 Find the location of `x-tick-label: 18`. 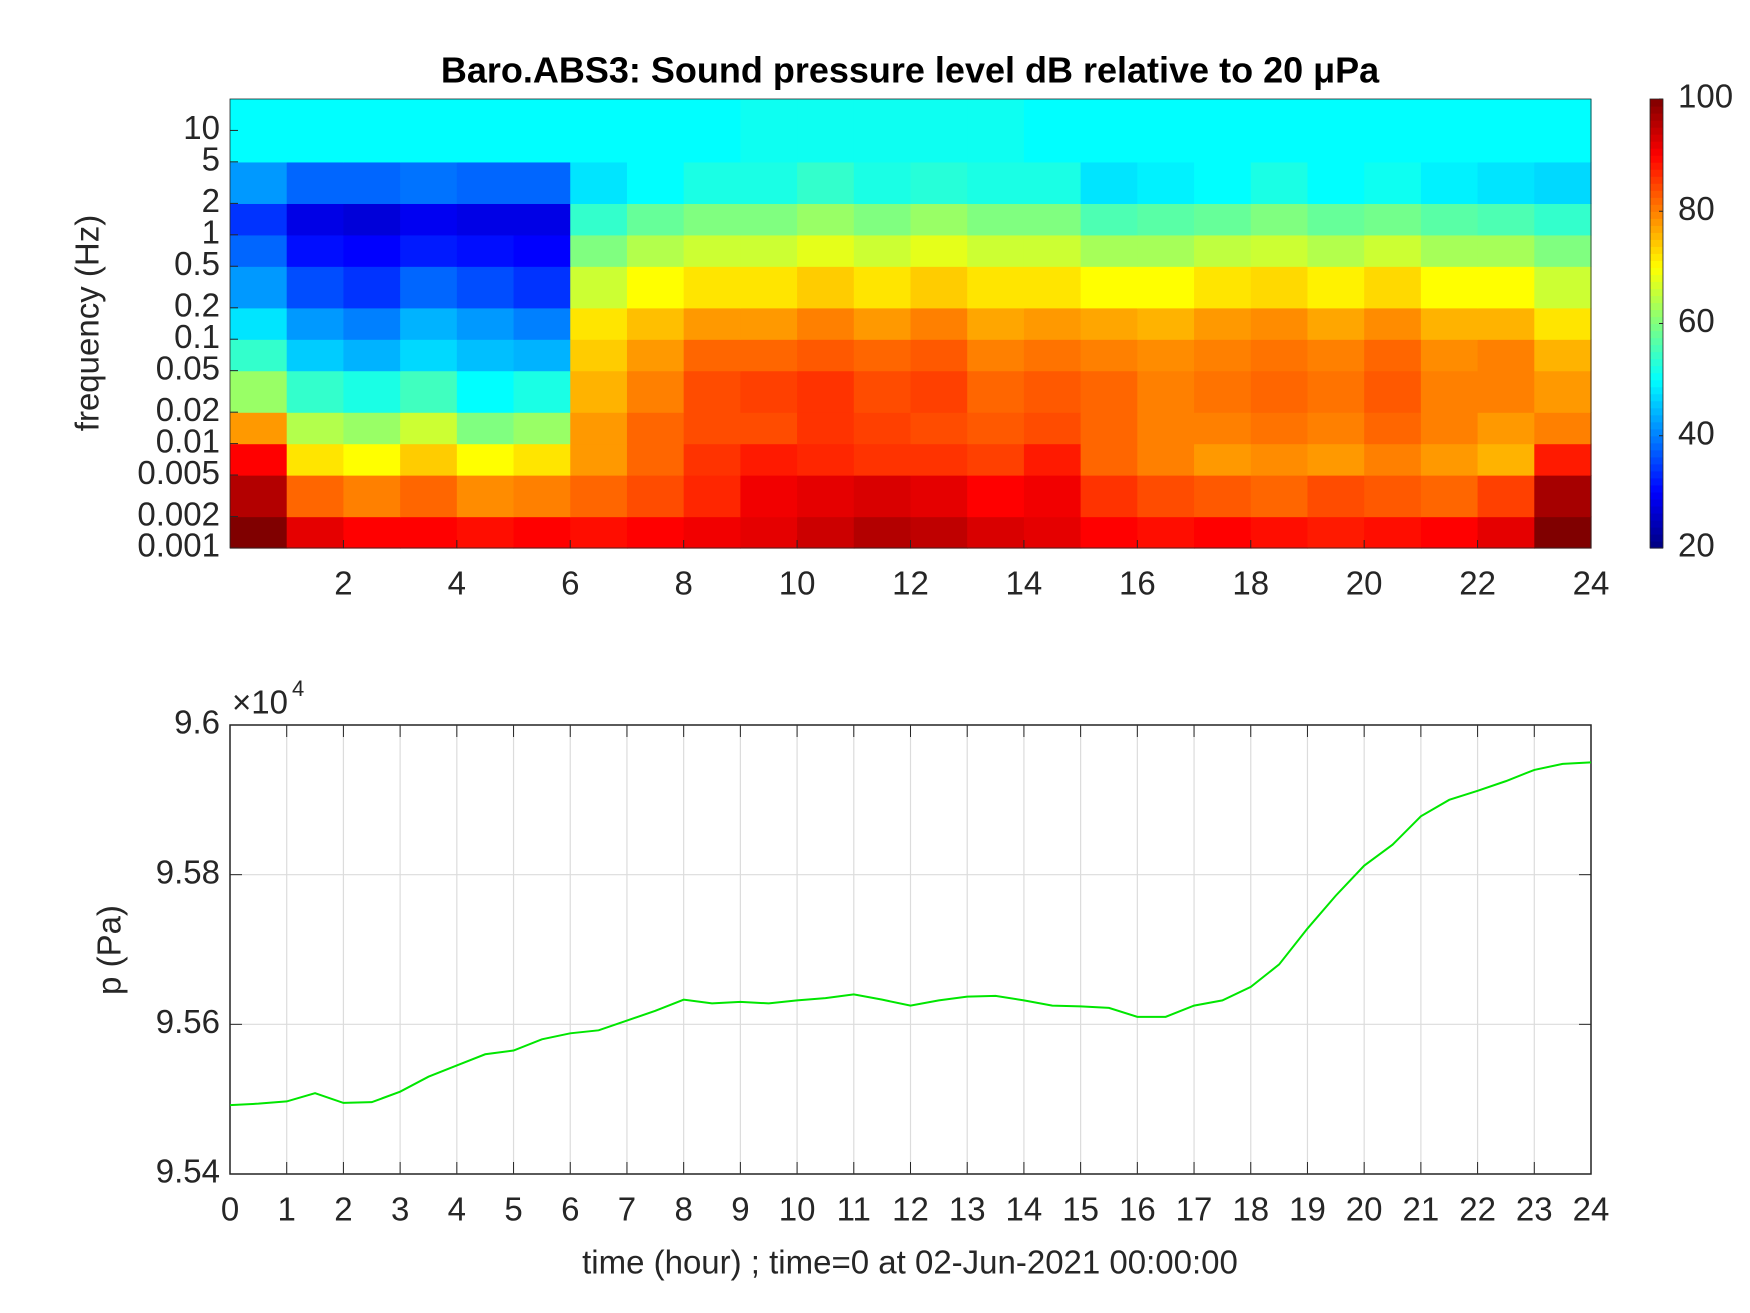

x-tick-label: 18 is located at coordinates (1250, 583).